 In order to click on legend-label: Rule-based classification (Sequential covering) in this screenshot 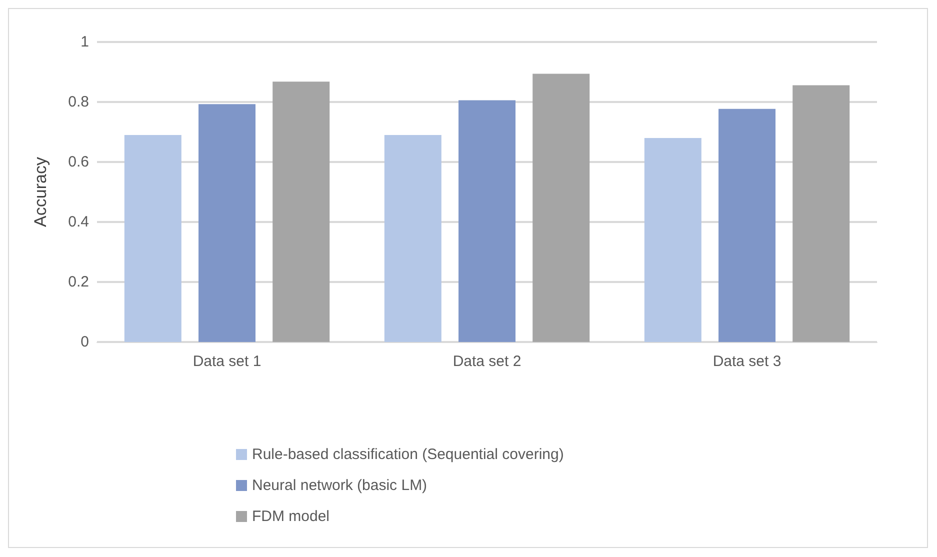, I will do `click(408, 454)`.